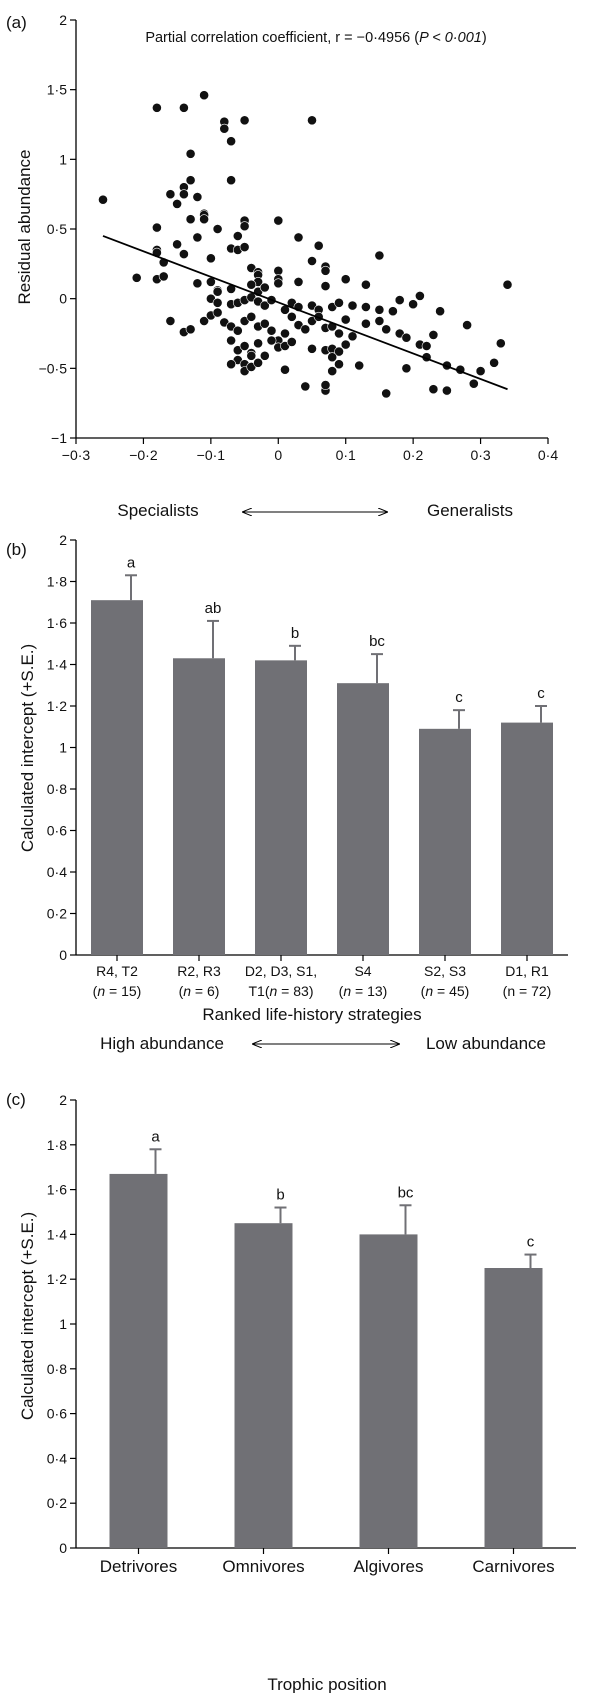  What do you see at coordinates (63, 299) in the screenshot?
I see `panel-a-ytick-label: 0` at bounding box center [63, 299].